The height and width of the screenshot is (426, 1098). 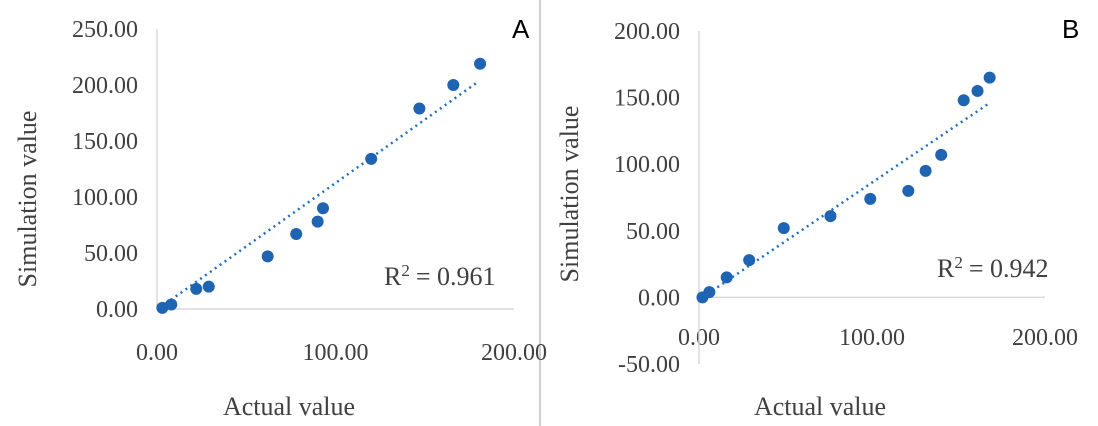 I want to click on panel-b-y-axis-title: Simulation value, so click(x=569, y=194).